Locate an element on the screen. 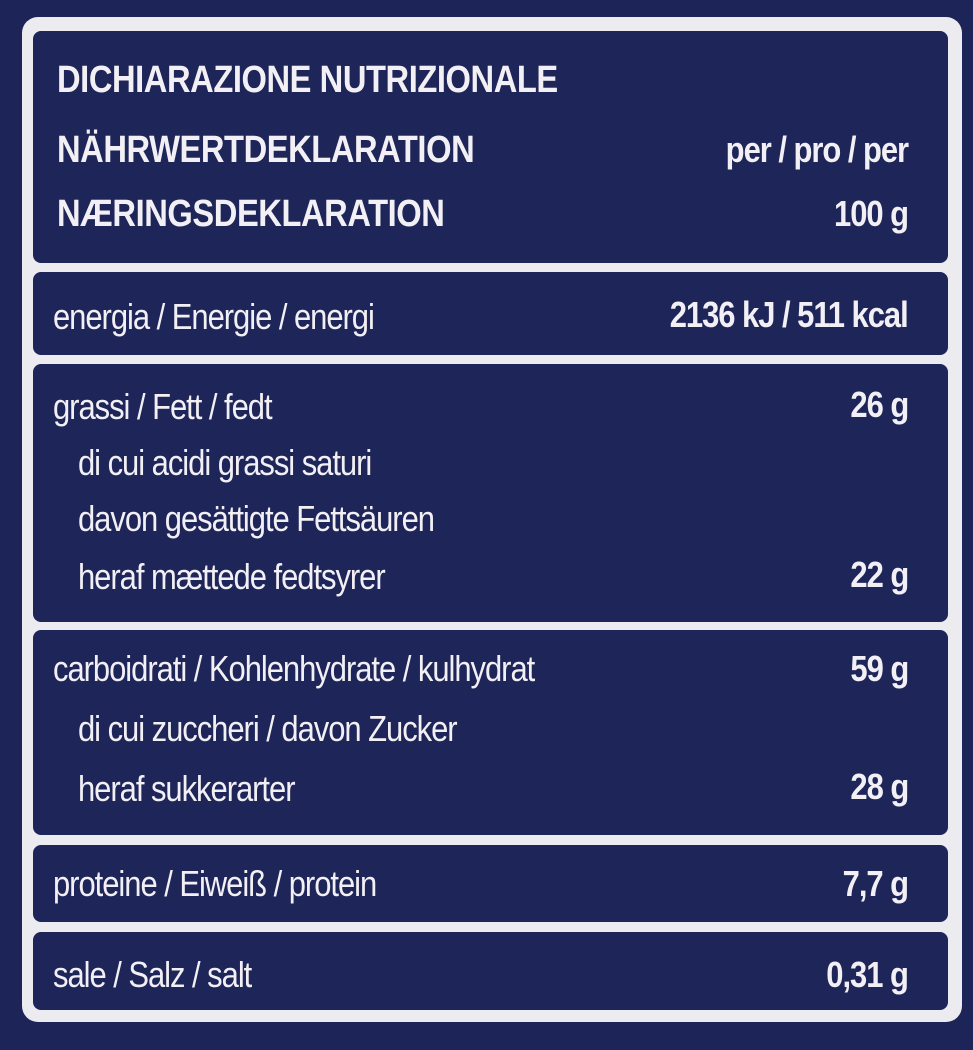  protein-label: proteine / Eiweiß / protein is located at coordinates (215, 883).